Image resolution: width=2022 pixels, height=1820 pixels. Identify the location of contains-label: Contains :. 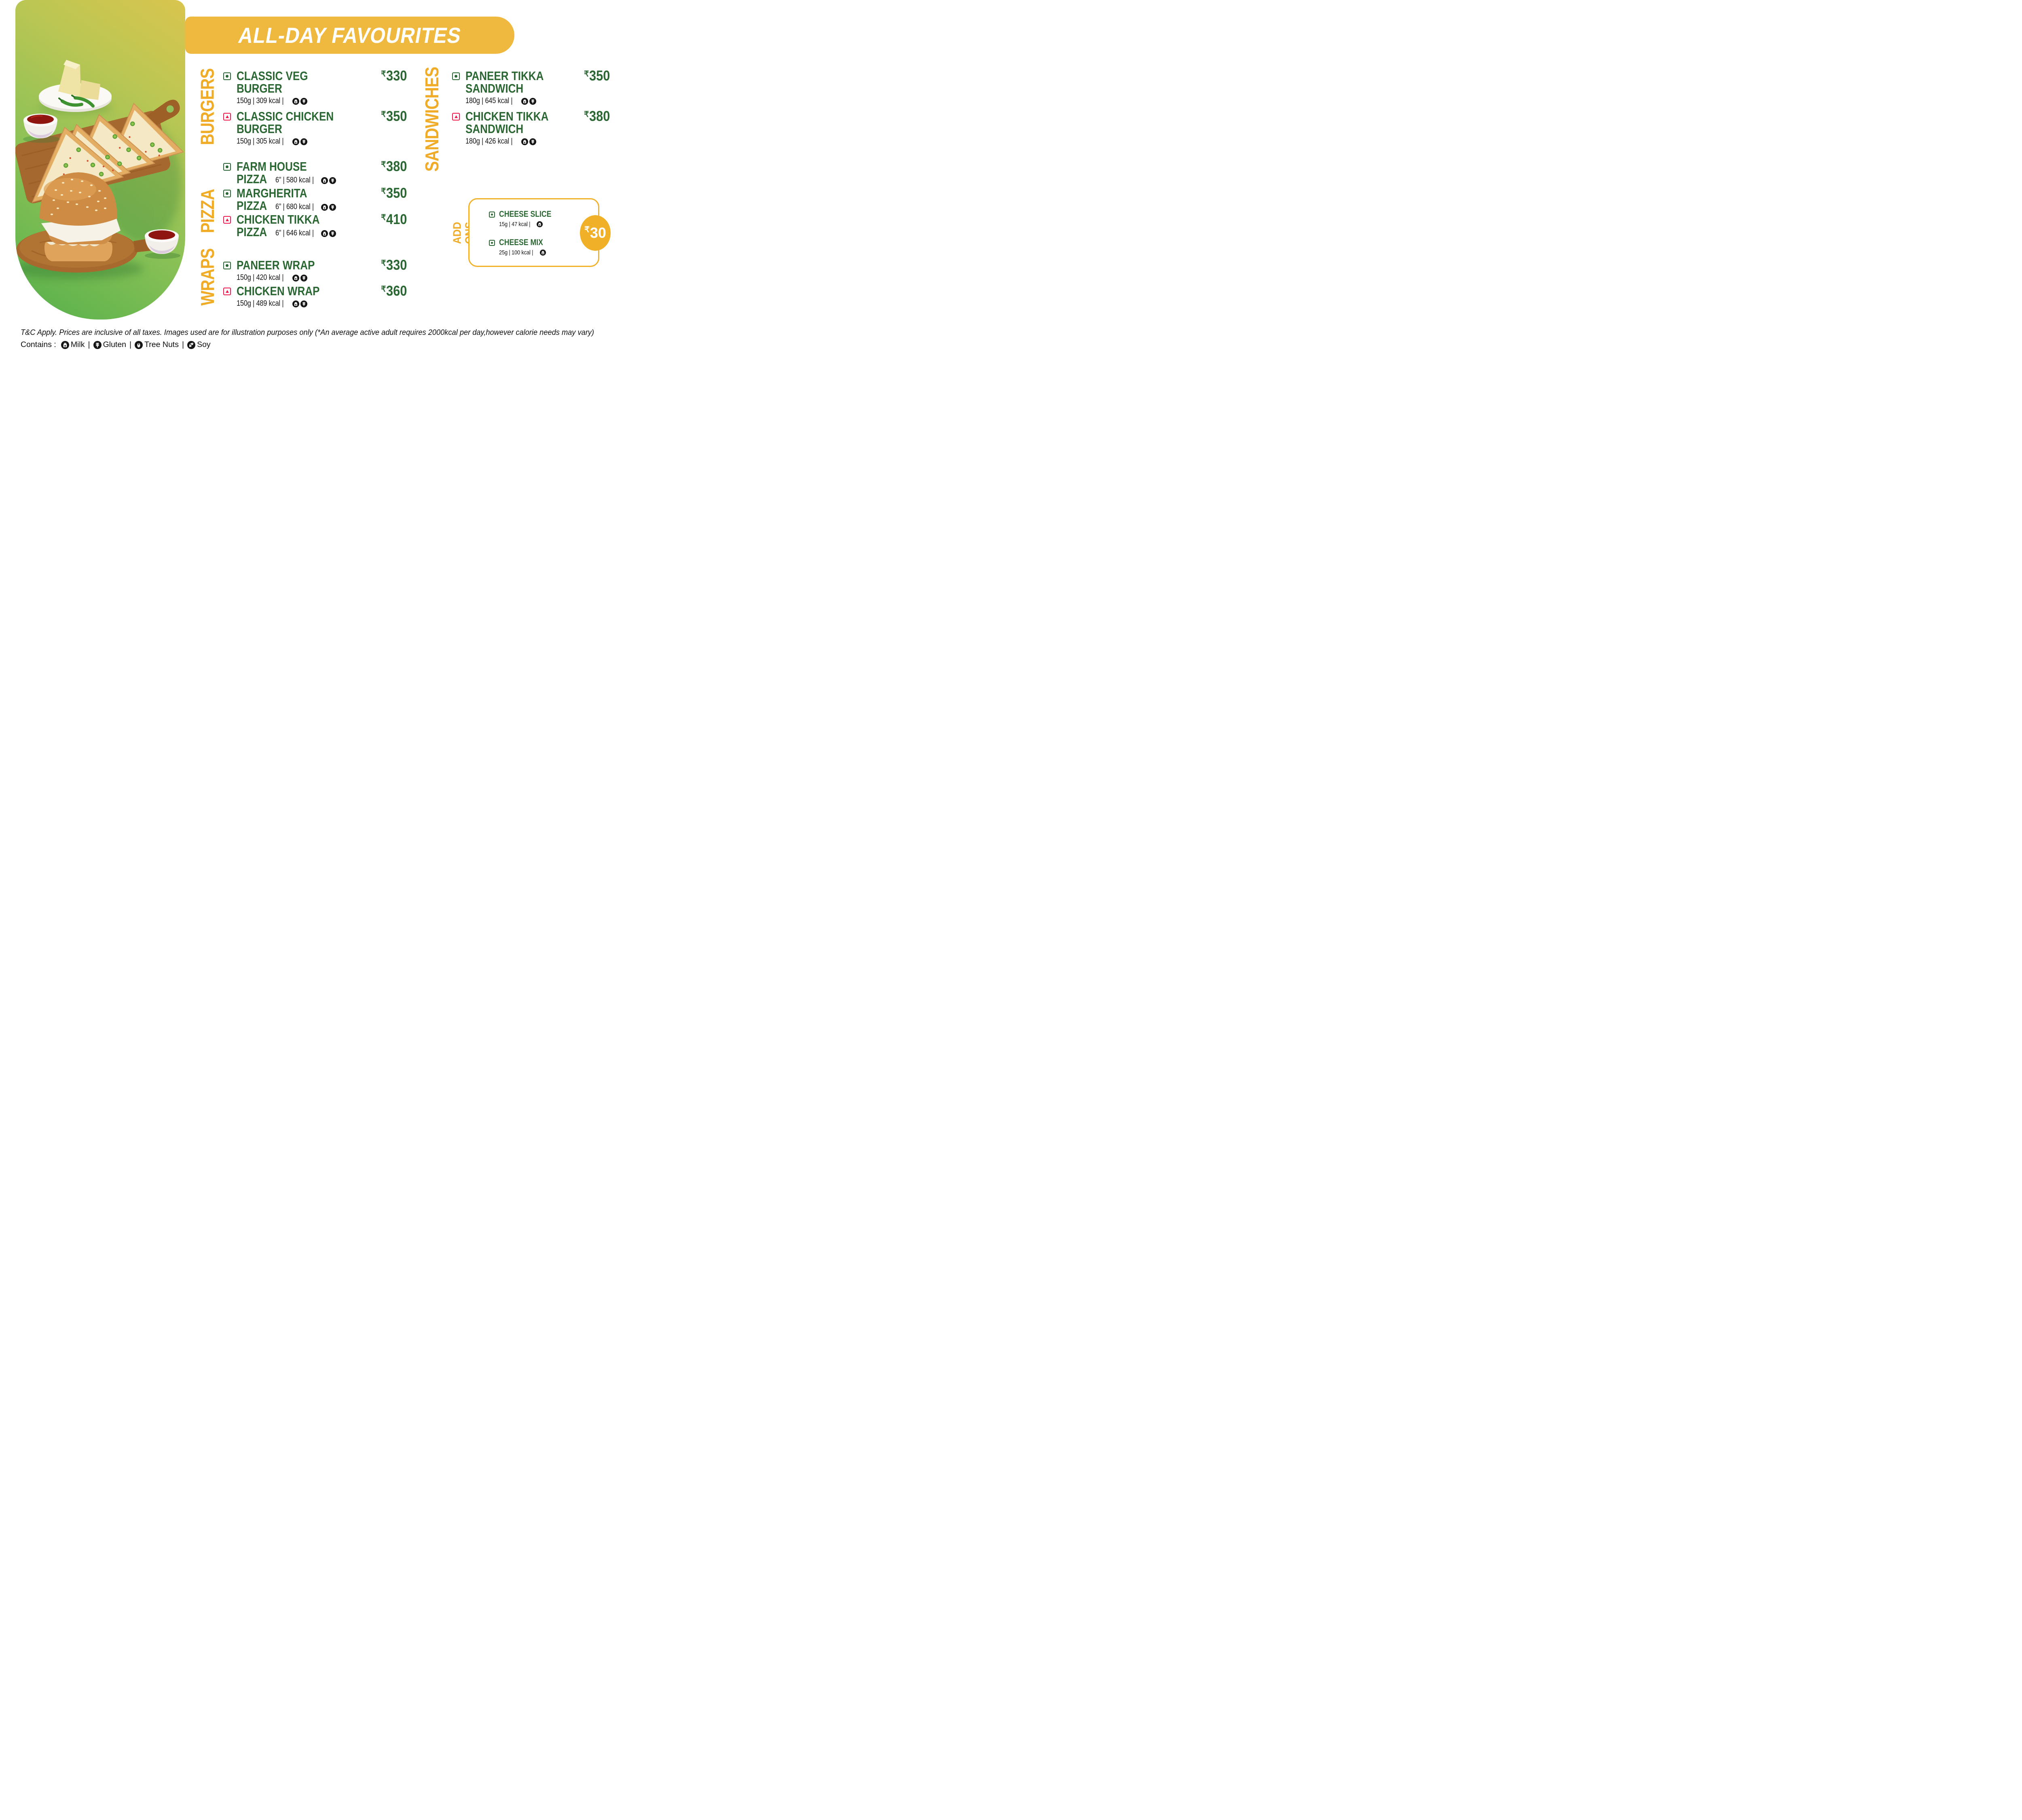
(38, 344).